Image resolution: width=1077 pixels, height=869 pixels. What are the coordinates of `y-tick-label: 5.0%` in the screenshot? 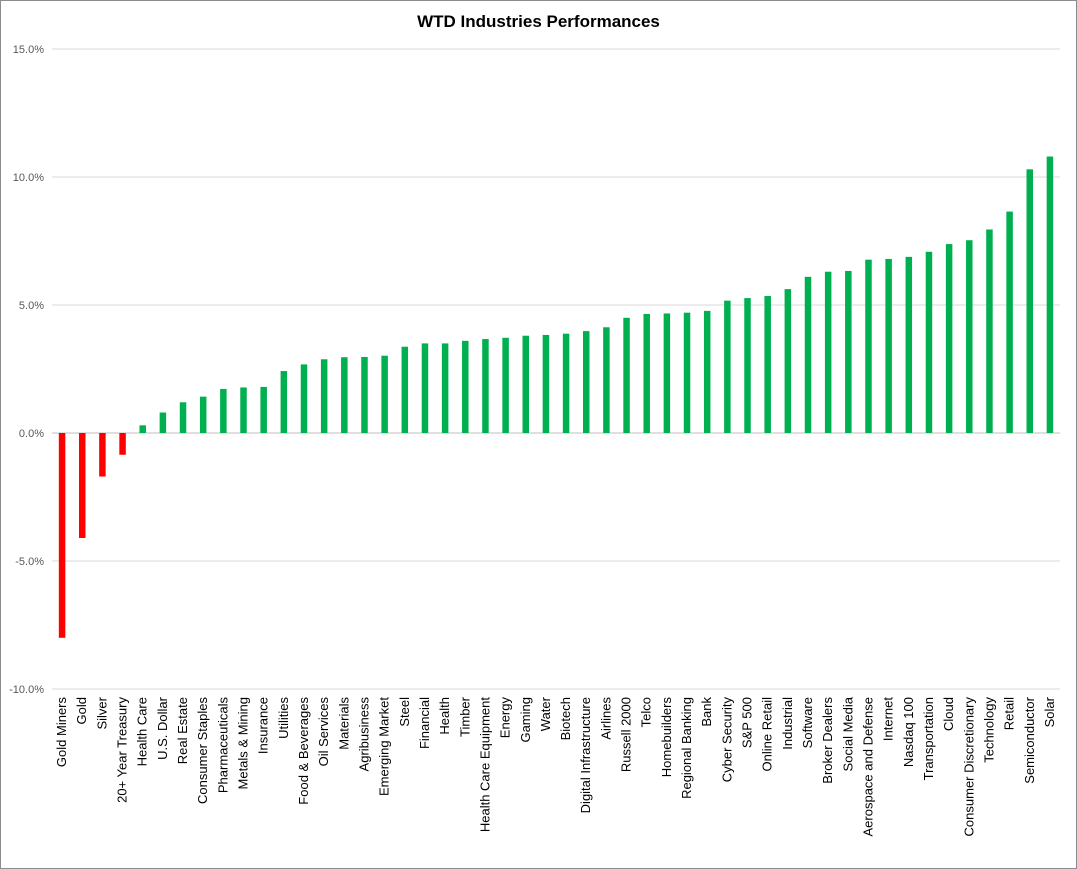 It's located at (31, 306).